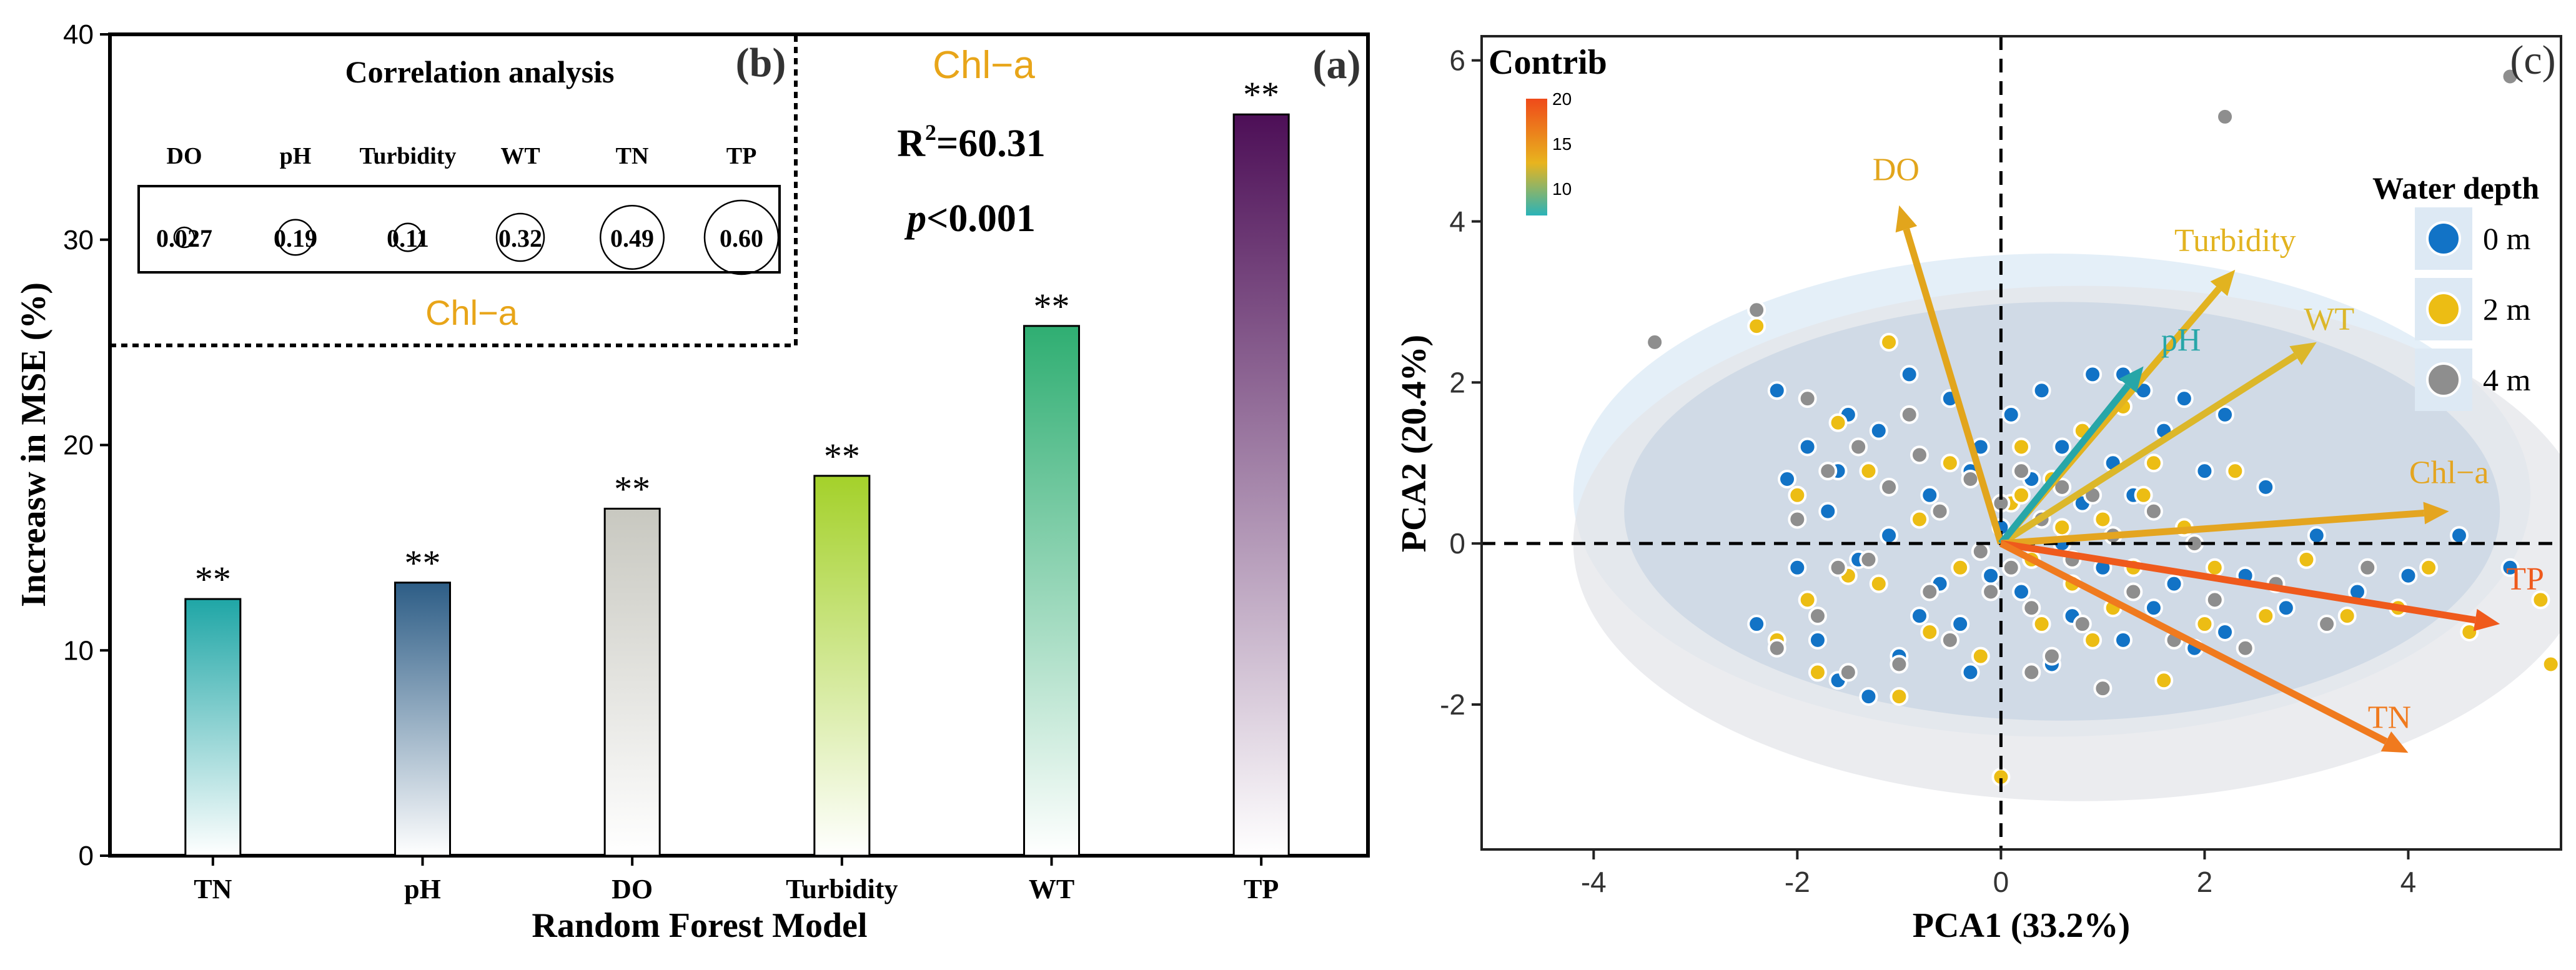 The height and width of the screenshot is (970, 2576). I want to click on panel-c-label: (c), so click(2532, 60).